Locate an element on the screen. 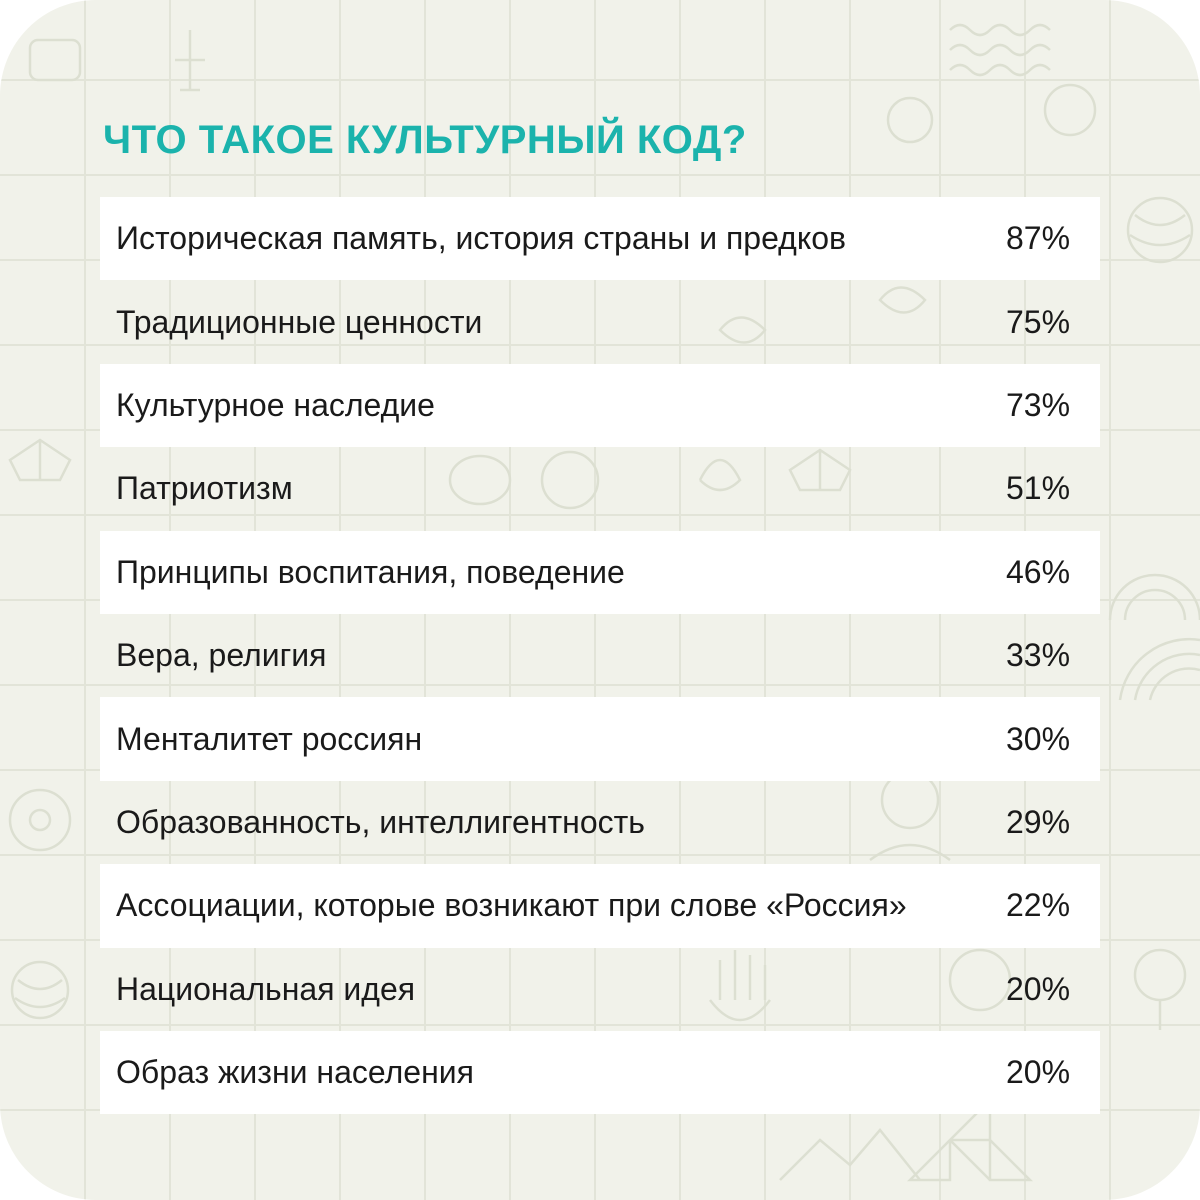  row-value: 46% is located at coordinates (1038, 571).